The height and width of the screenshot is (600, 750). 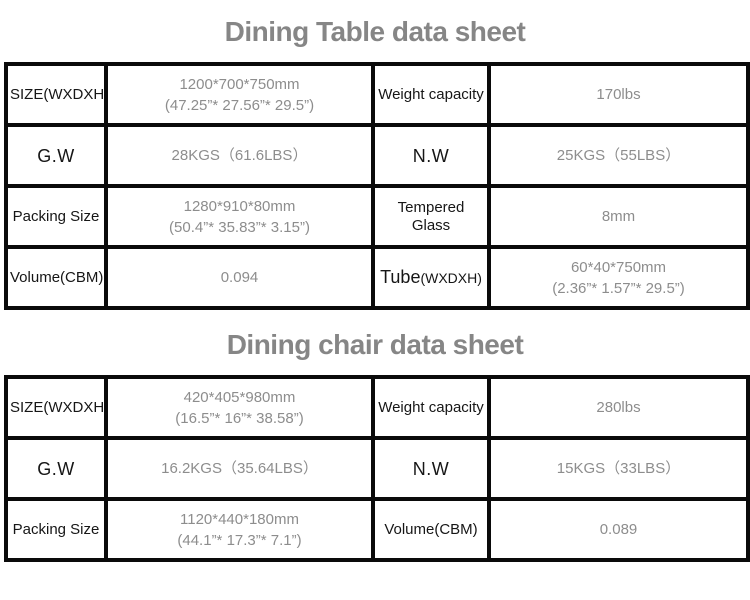 I want to click on net-weight-value: 15KGS（33LBS）, so click(x=618, y=468).